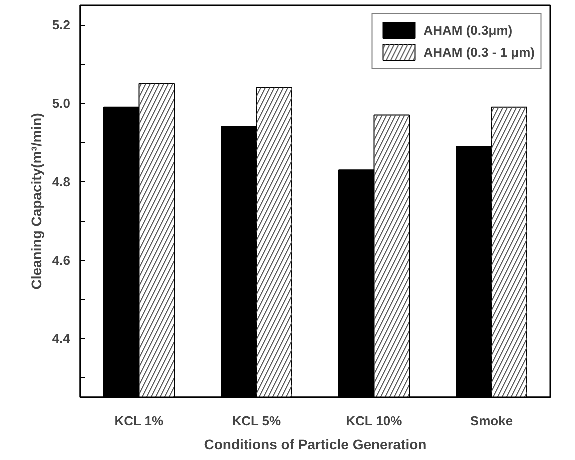  What do you see at coordinates (36, 201) in the screenshot?
I see `y-axis-title: Cleaning Capacity(m³/min)` at bounding box center [36, 201].